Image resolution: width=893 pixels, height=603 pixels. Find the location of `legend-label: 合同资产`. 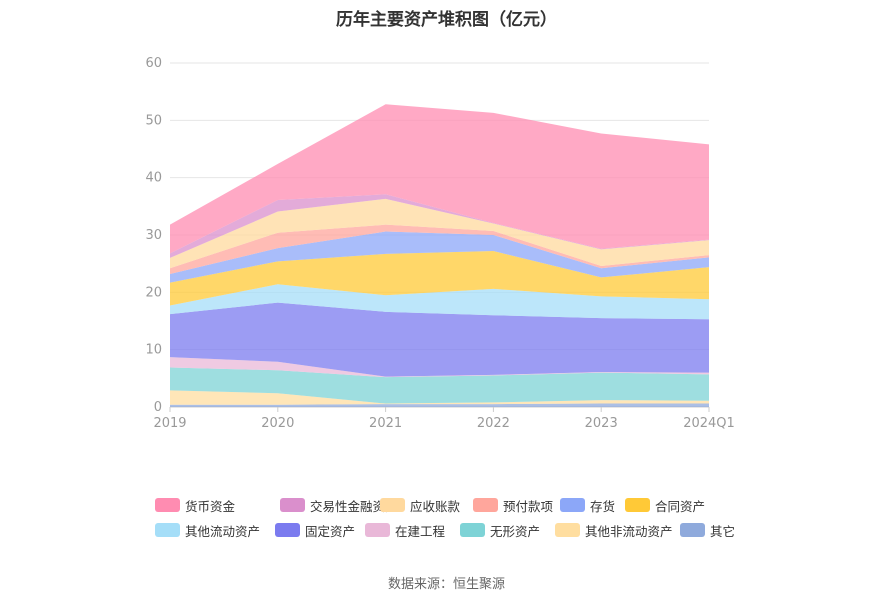

legend-label: 合同资产 is located at coordinates (680, 506).